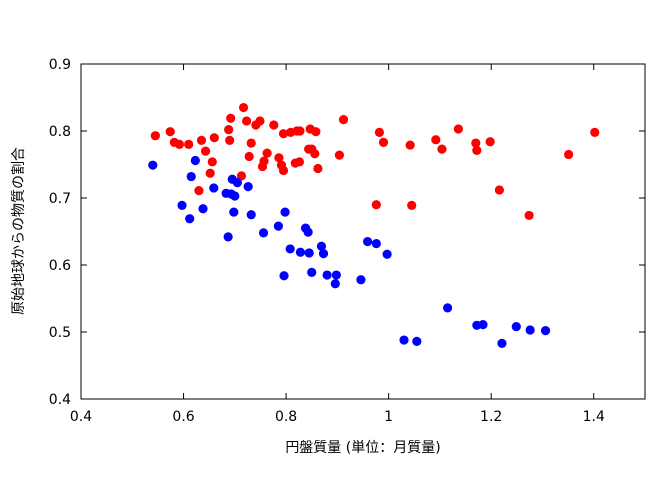 This screenshot has height=503, width=670. What do you see at coordinates (60, 65) in the screenshot?
I see `y-tick-label: 0.9` at bounding box center [60, 65].